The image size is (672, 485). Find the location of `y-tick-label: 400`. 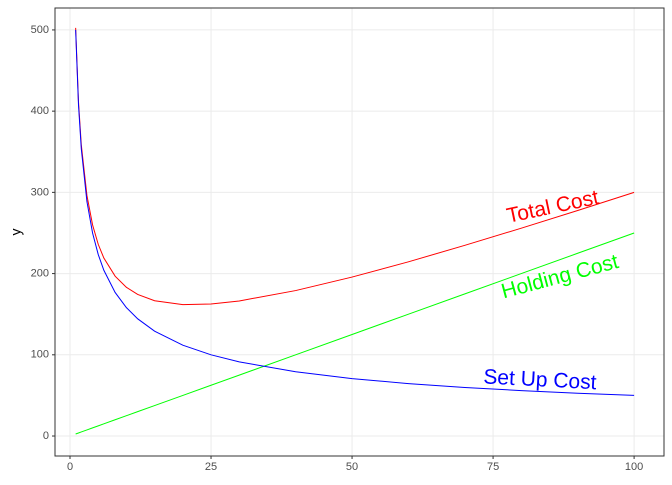

y-tick-label: 400 is located at coordinates (40, 111).